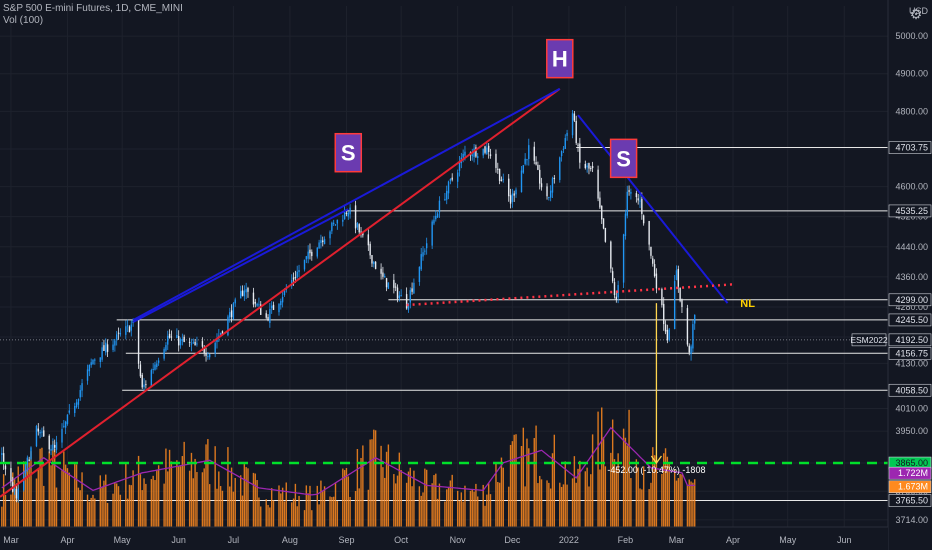 The height and width of the screenshot is (550, 932). What do you see at coordinates (916, 14) in the screenshot?
I see `settings-icon: ⚙` at bounding box center [916, 14].